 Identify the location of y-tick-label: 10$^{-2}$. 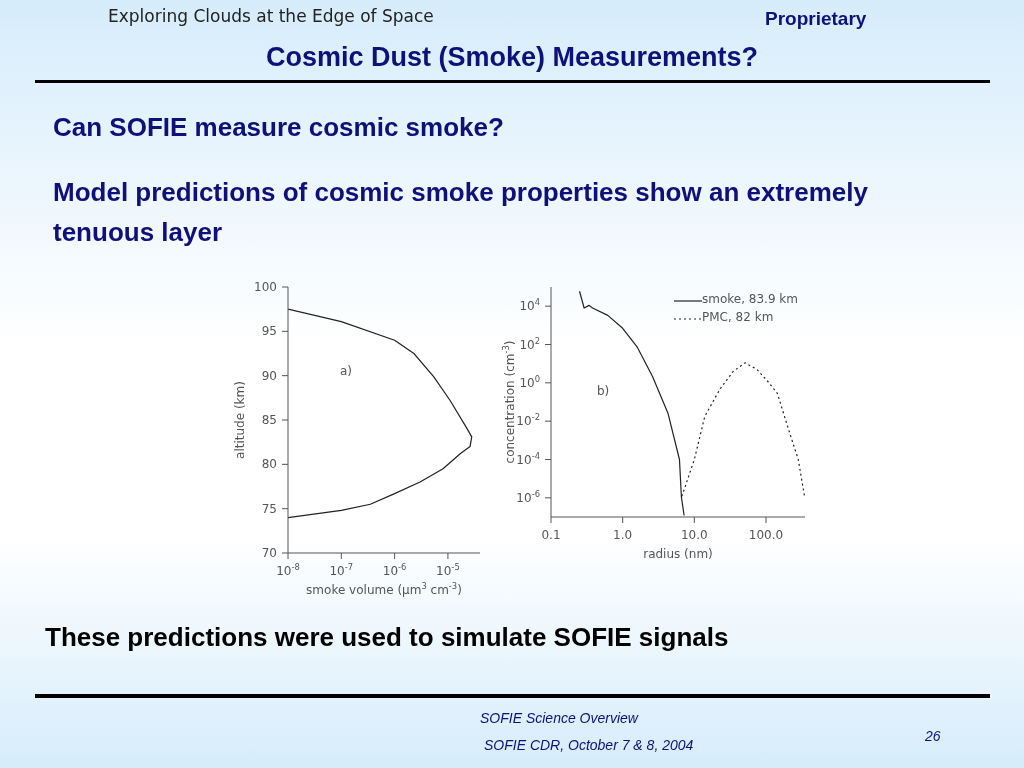
(528, 420).